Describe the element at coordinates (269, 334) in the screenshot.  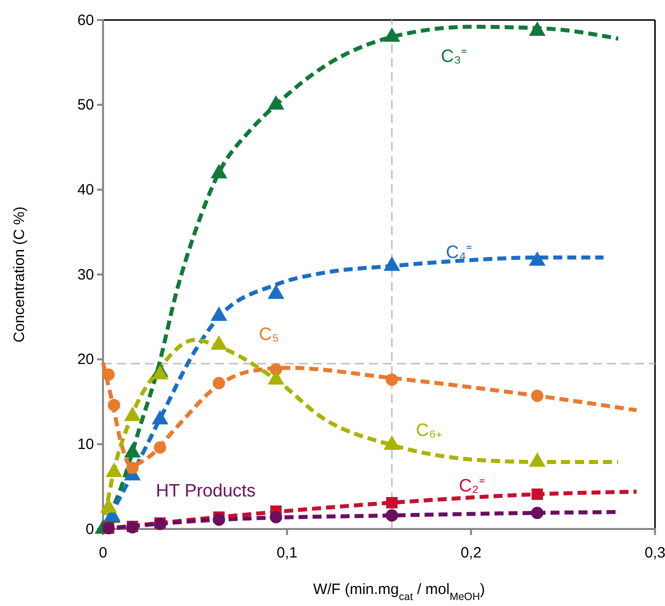
I see `series-label: C₅` at that location.